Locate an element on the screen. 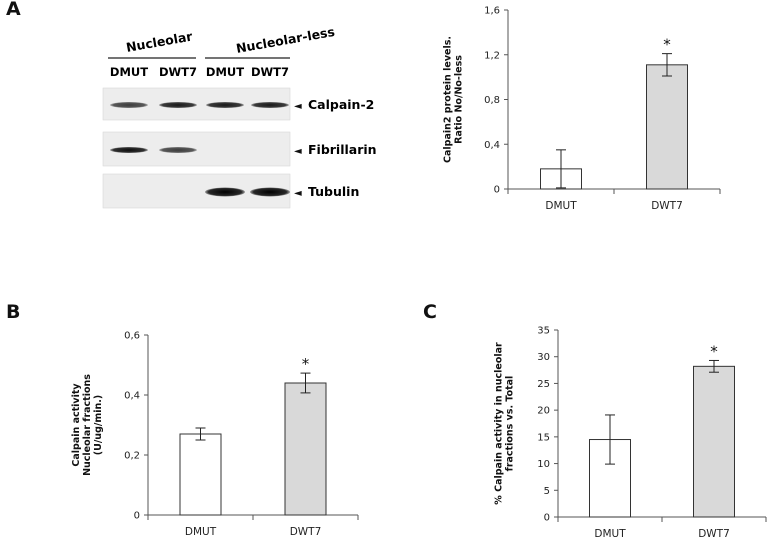 This screenshot has height=540, width=770. y-axis-label-line: % Calpain activity in nucleolar is located at coordinates (499, 423).